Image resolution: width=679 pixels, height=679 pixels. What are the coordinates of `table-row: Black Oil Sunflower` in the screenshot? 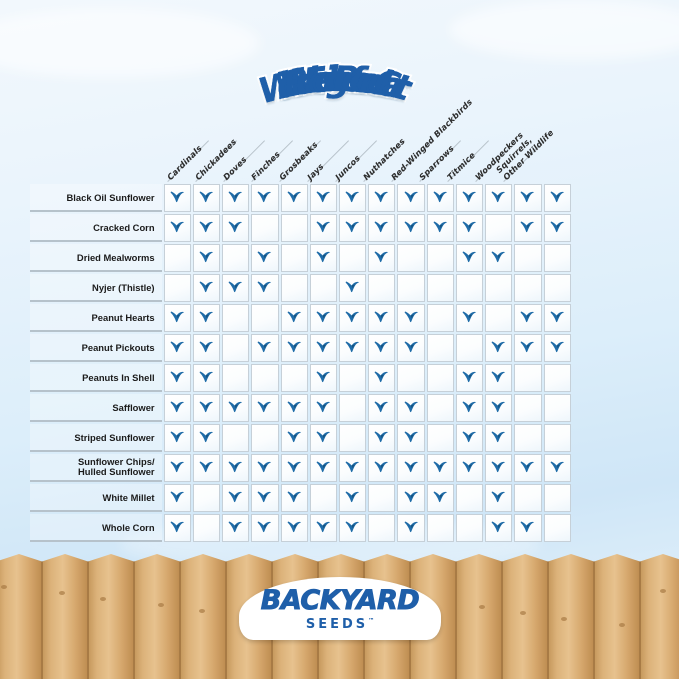 It's located at (300, 198).